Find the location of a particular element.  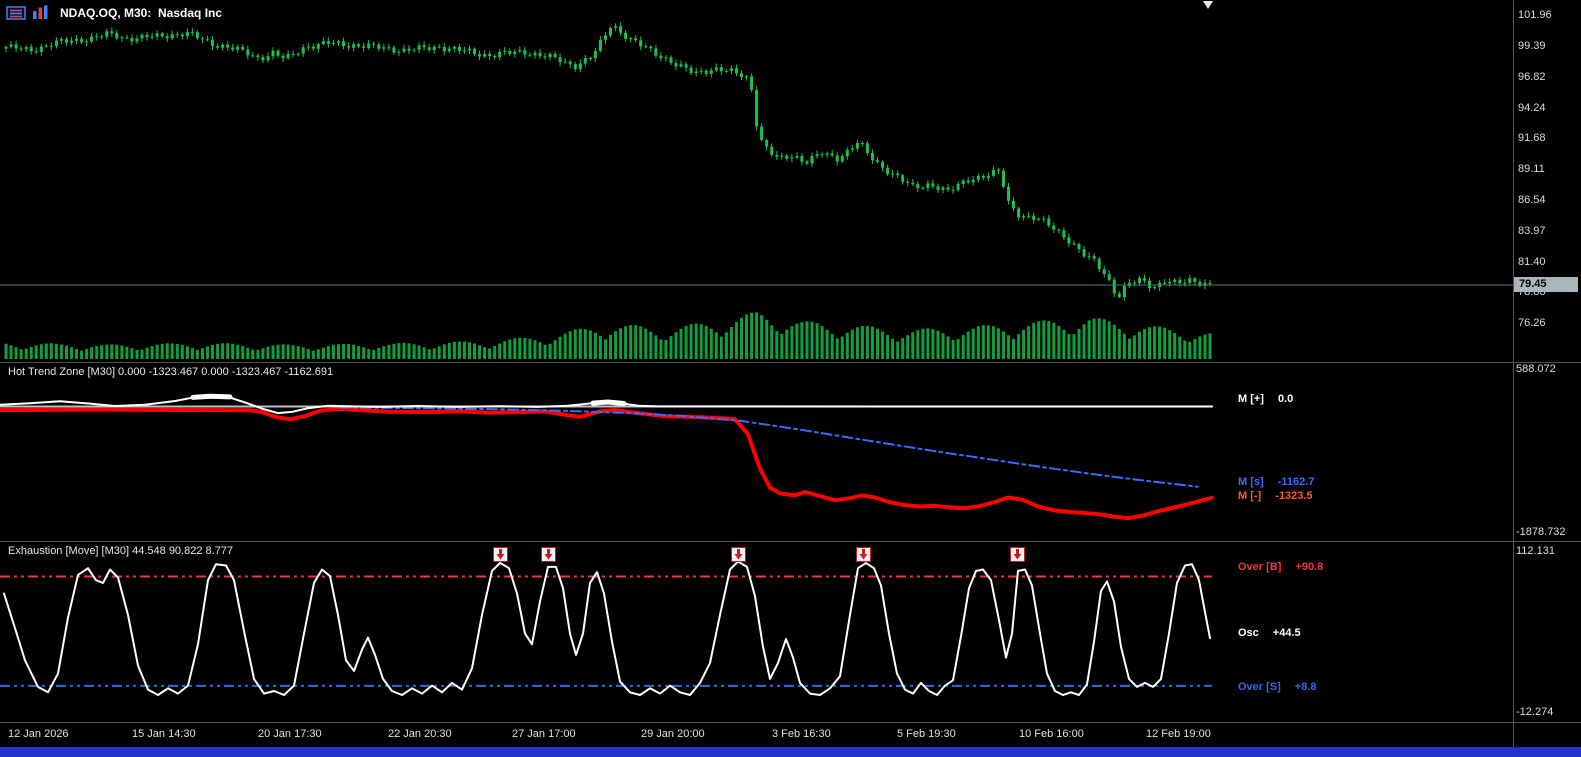

indicator-label-value: 0.0 is located at coordinates (1285, 399).